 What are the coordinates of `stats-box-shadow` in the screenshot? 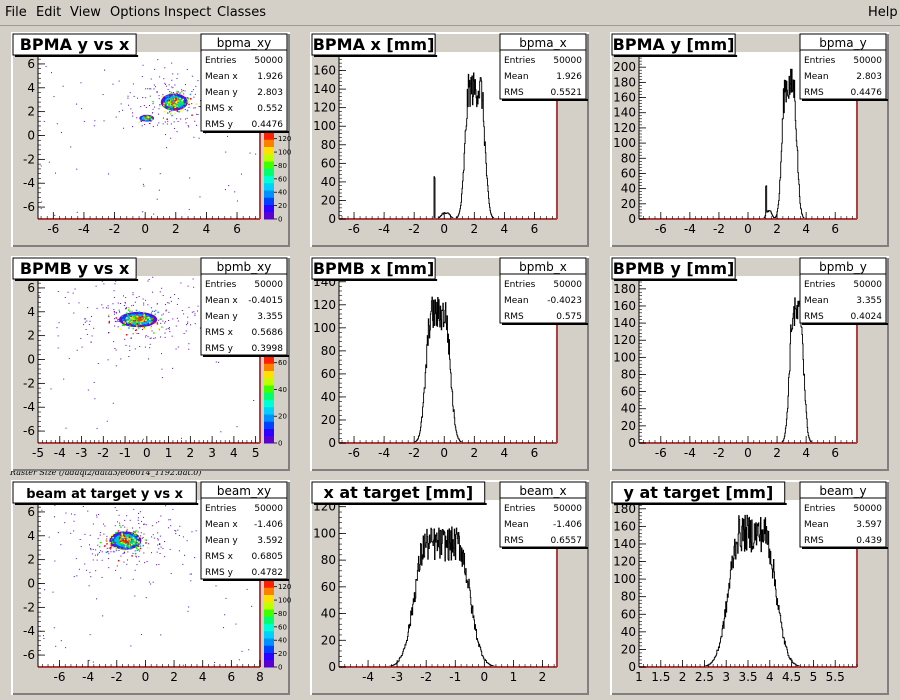 It's located at (246, 356).